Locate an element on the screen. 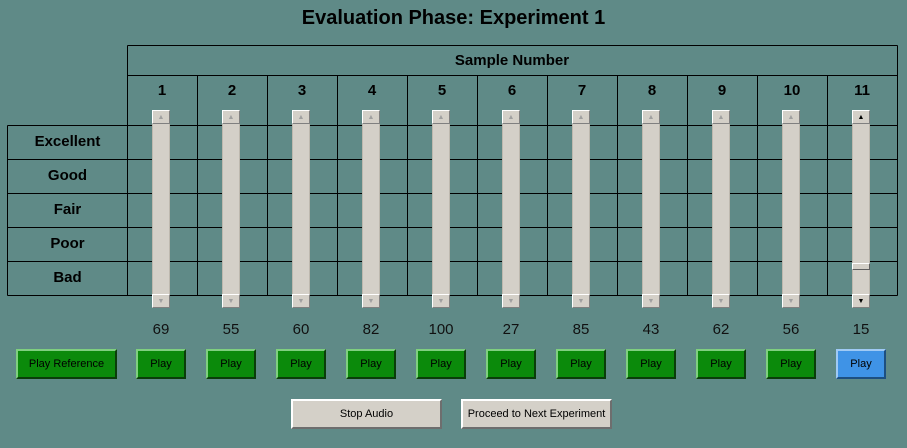 This screenshot has height=448, width=907. play-sample-button-10: Play is located at coordinates (791, 364).